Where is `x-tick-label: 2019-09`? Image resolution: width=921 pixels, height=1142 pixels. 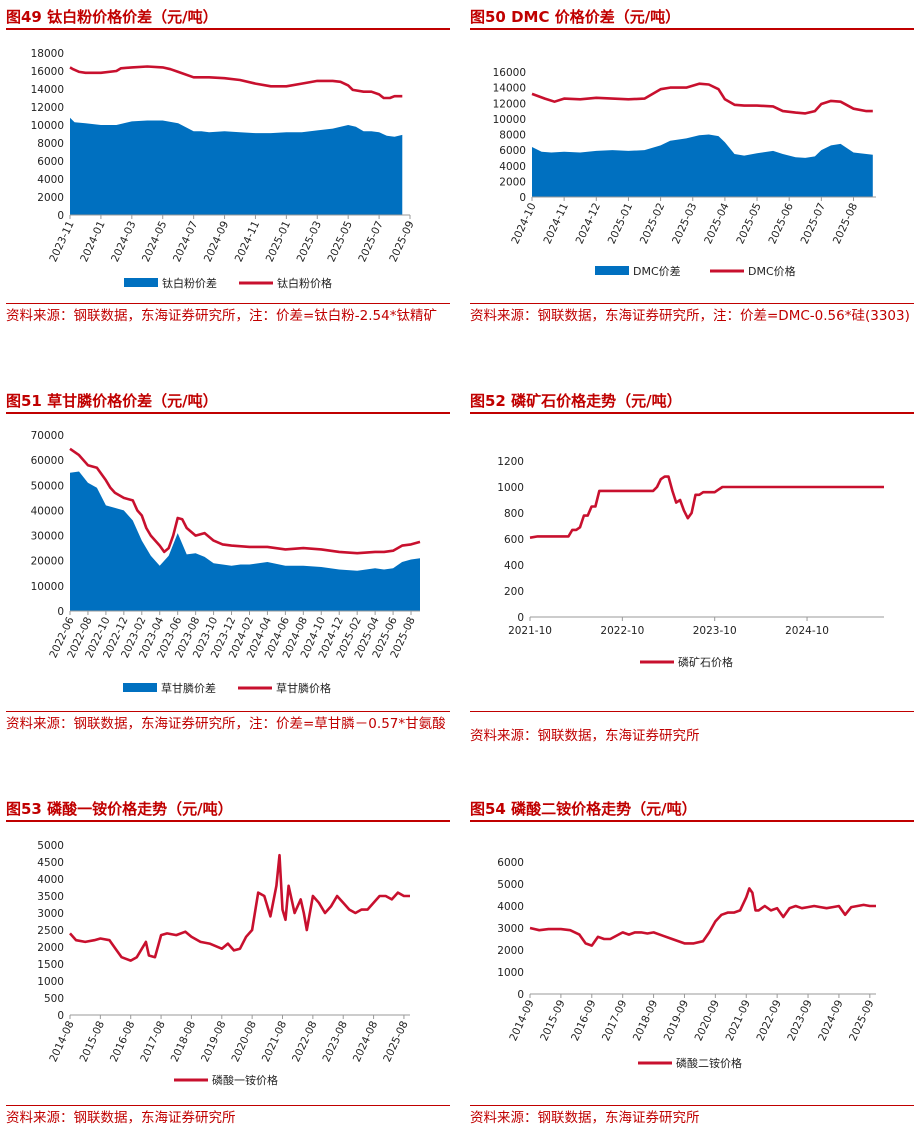
x-tick-label: 2019-09 is located at coordinates (676, 1020).